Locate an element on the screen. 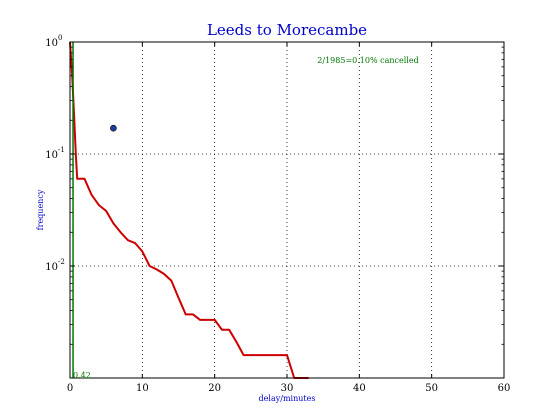 The height and width of the screenshot is (420, 560). x-tick-label: 30 is located at coordinates (287, 388).